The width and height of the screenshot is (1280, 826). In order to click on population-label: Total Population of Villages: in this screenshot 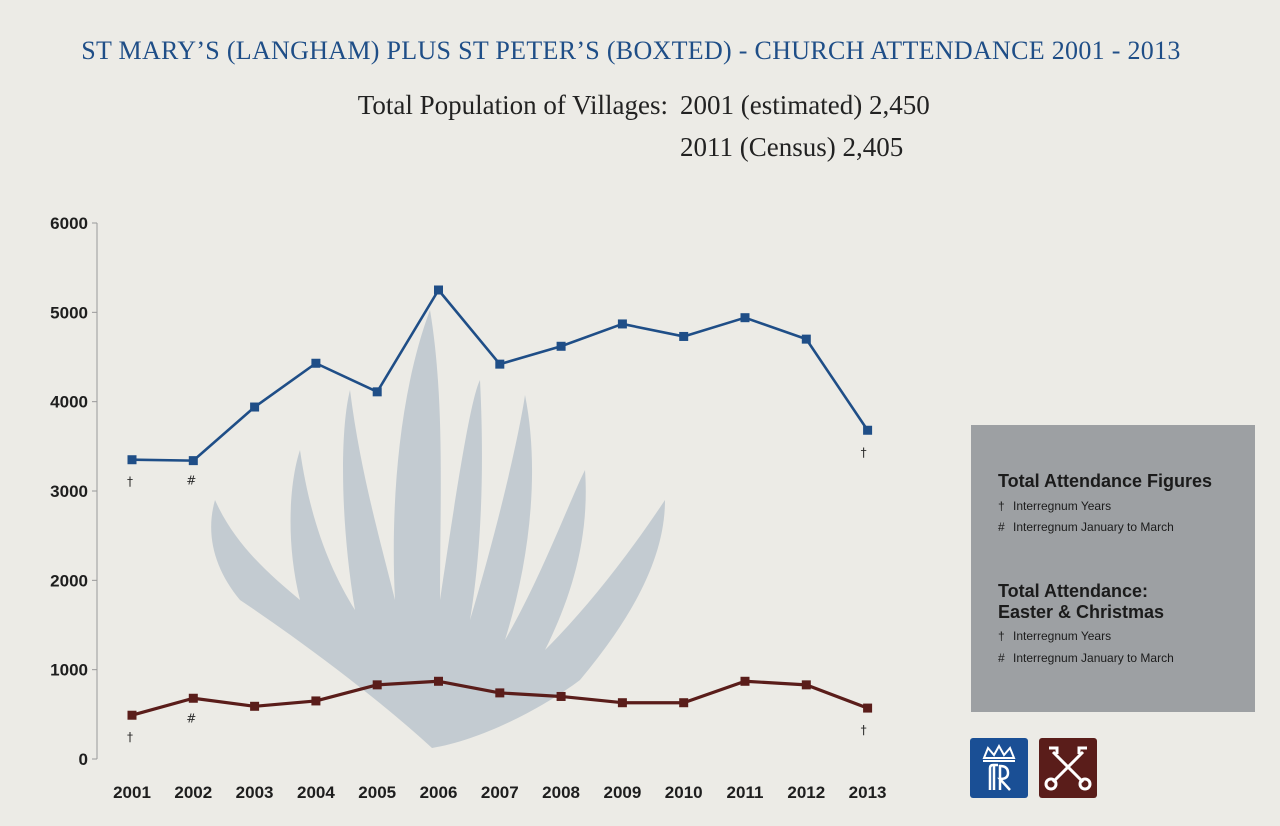, I will do `click(512, 105)`.